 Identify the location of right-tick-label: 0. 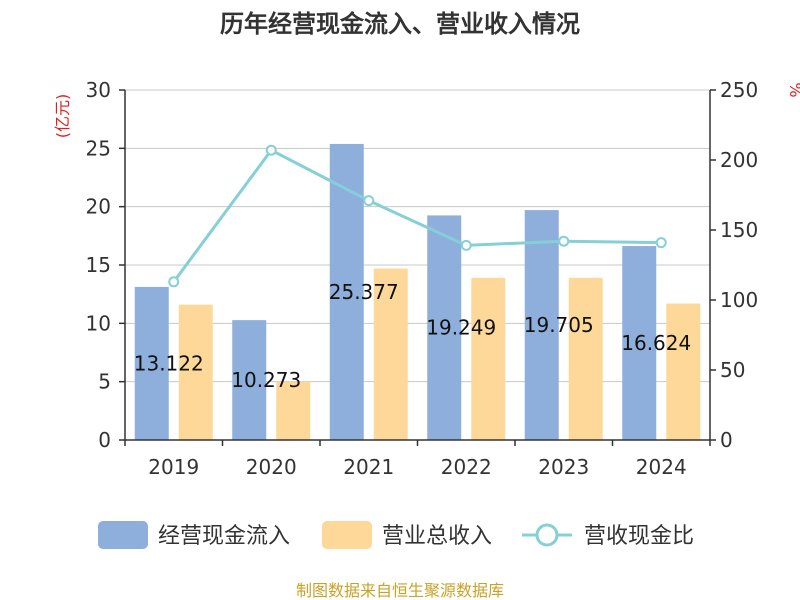
(726, 440).